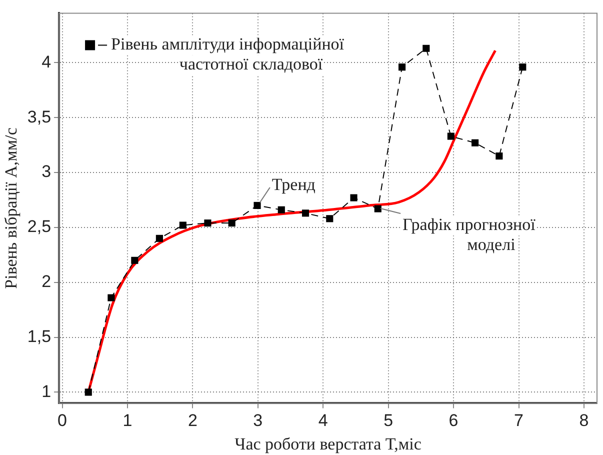  What do you see at coordinates (453, 420) in the screenshot?
I see `x-tick-label: 6` at bounding box center [453, 420].